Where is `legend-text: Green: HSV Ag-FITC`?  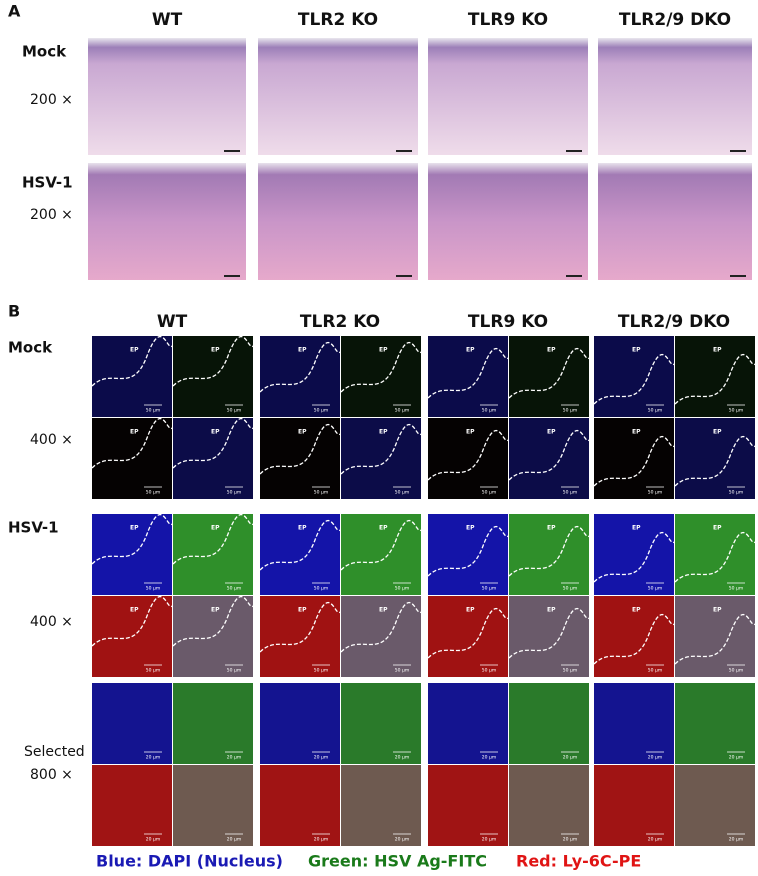
legend-text: Green: HSV Ag-FITC is located at coordinates (397, 861).